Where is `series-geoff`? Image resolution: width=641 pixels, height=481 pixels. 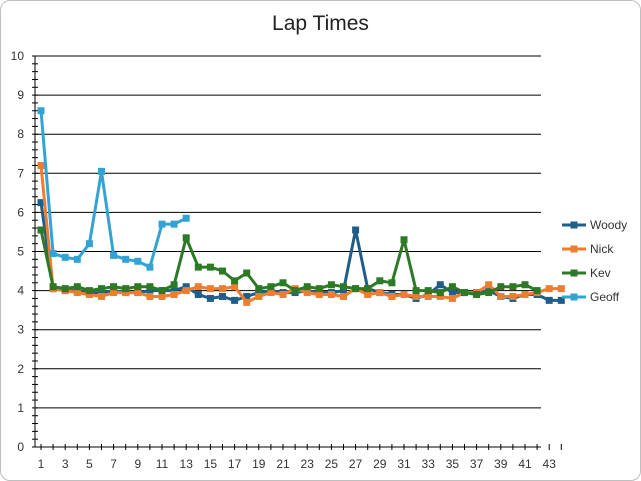
series-geoff is located at coordinates (113, 189).